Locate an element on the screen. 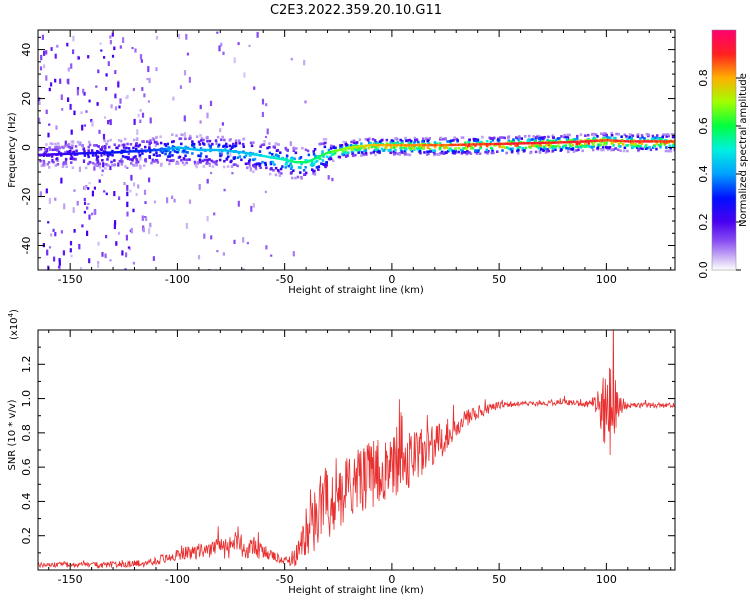 The height and width of the screenshot is (600, 750). colorbar-frame is located at coordinates (724, 150).